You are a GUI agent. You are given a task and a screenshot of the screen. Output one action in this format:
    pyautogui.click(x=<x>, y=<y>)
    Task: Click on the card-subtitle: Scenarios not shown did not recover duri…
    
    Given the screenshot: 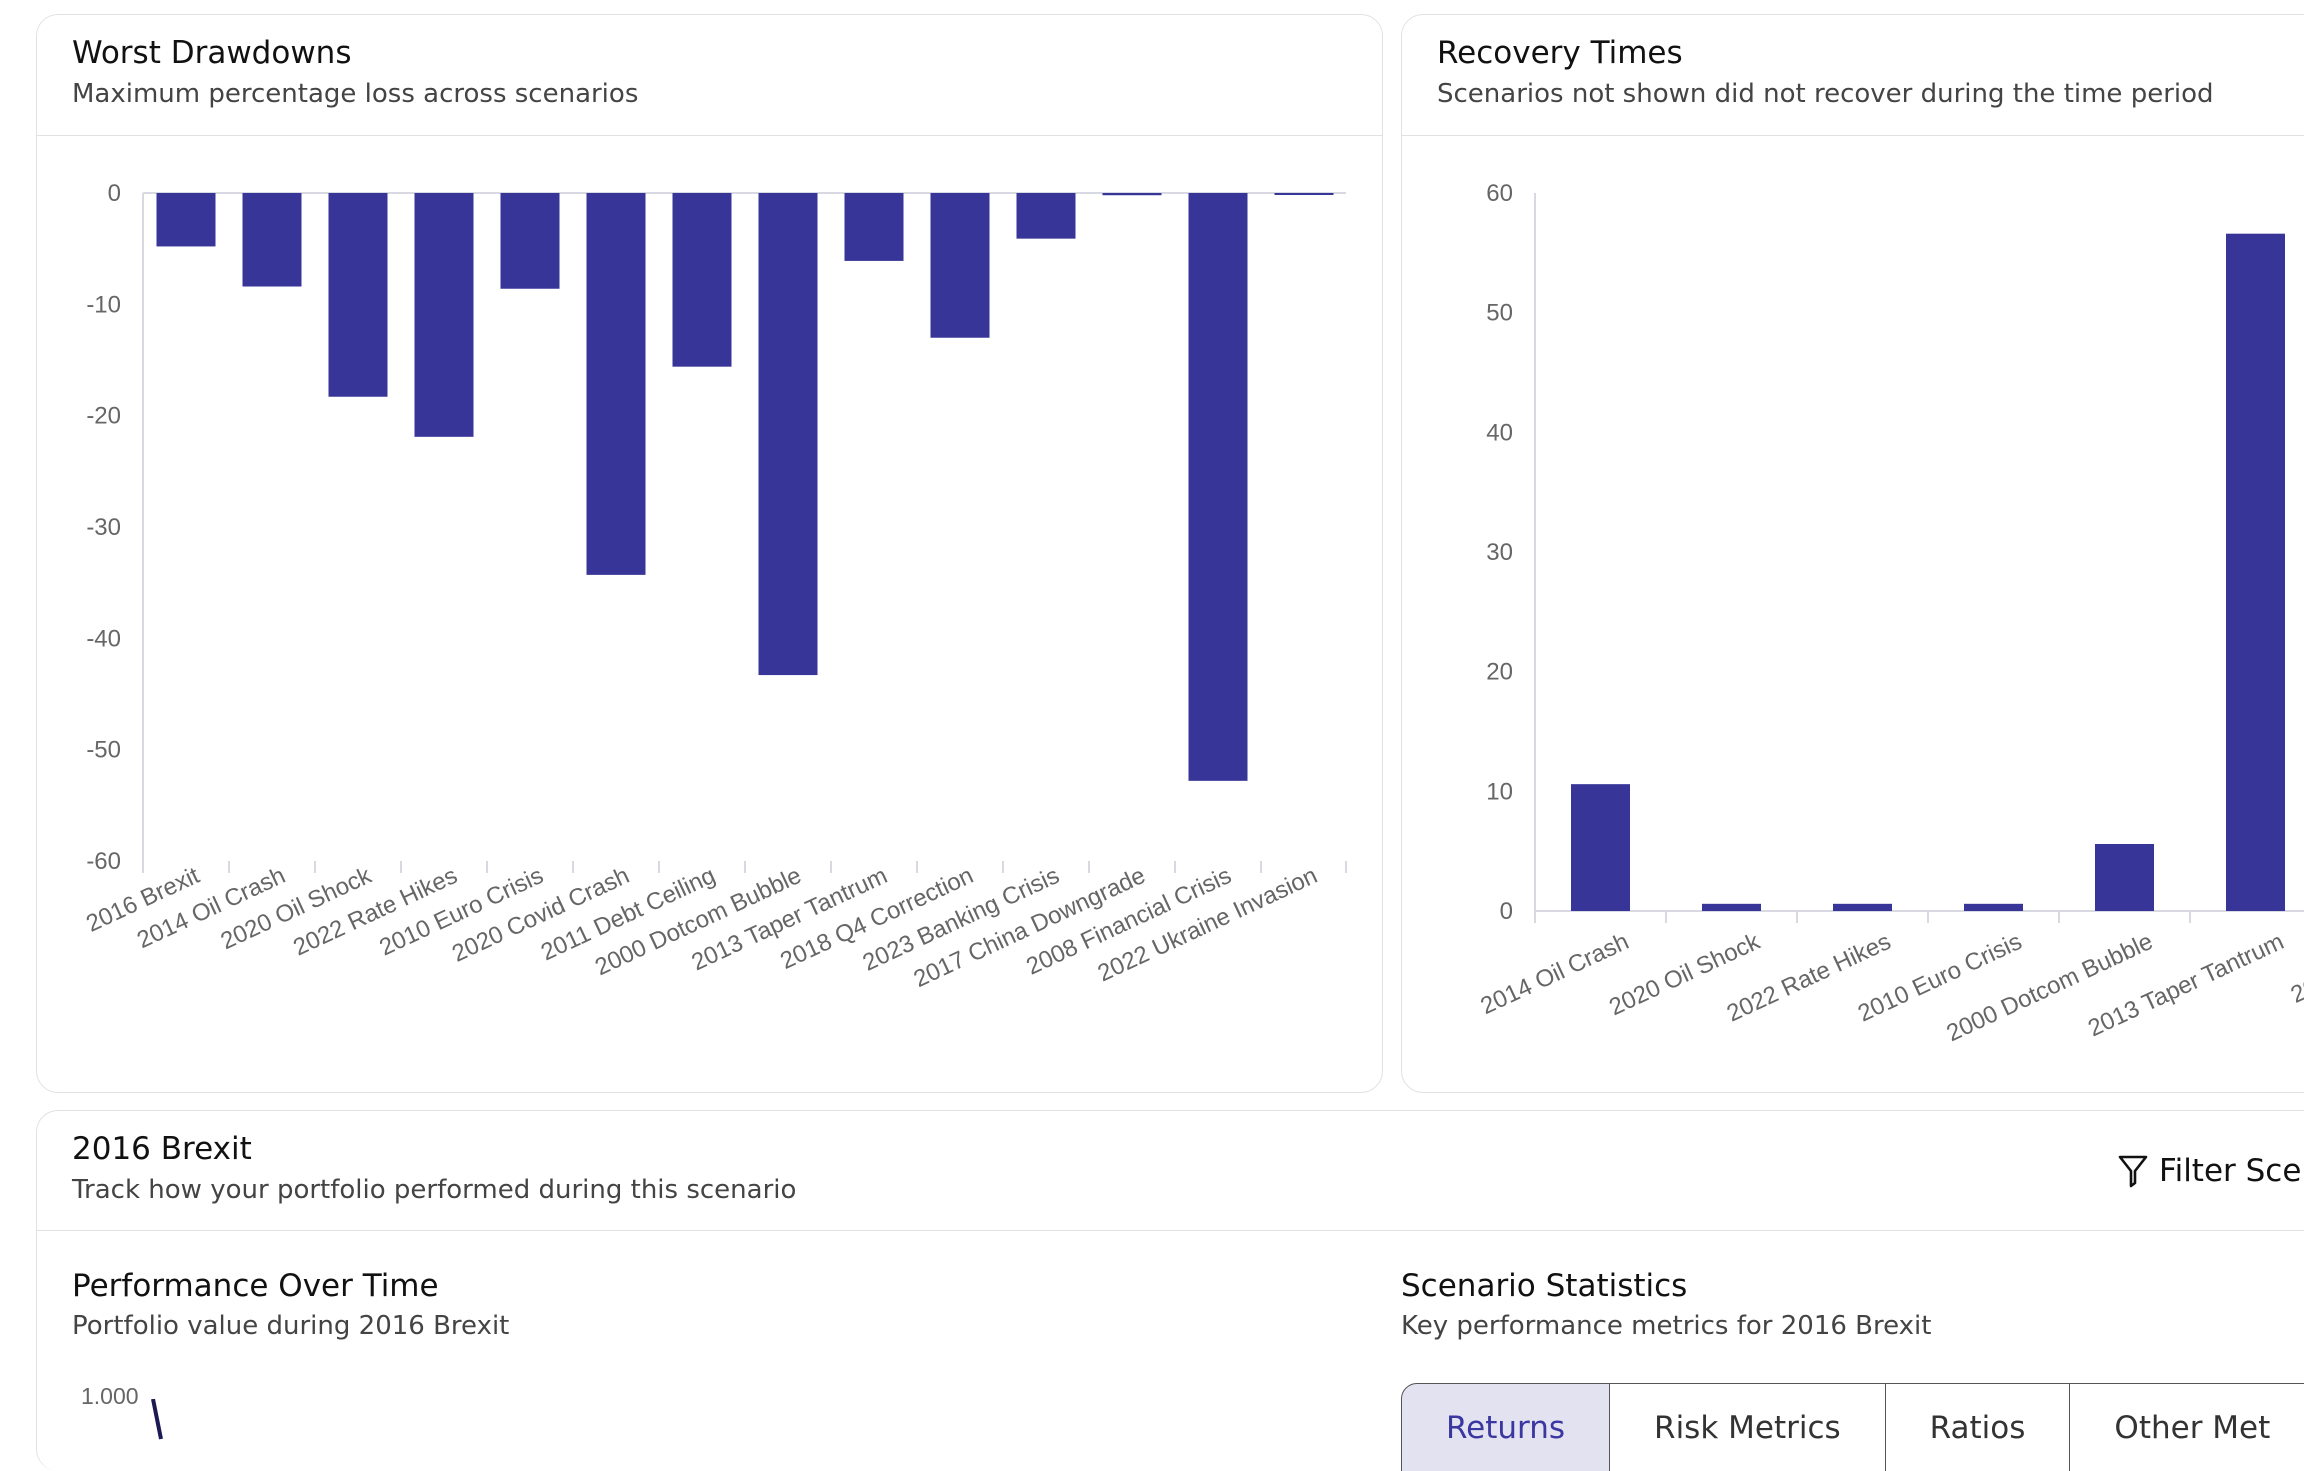 What is the action you would take?
    pyautogui.click(x=1825, y=94)
    